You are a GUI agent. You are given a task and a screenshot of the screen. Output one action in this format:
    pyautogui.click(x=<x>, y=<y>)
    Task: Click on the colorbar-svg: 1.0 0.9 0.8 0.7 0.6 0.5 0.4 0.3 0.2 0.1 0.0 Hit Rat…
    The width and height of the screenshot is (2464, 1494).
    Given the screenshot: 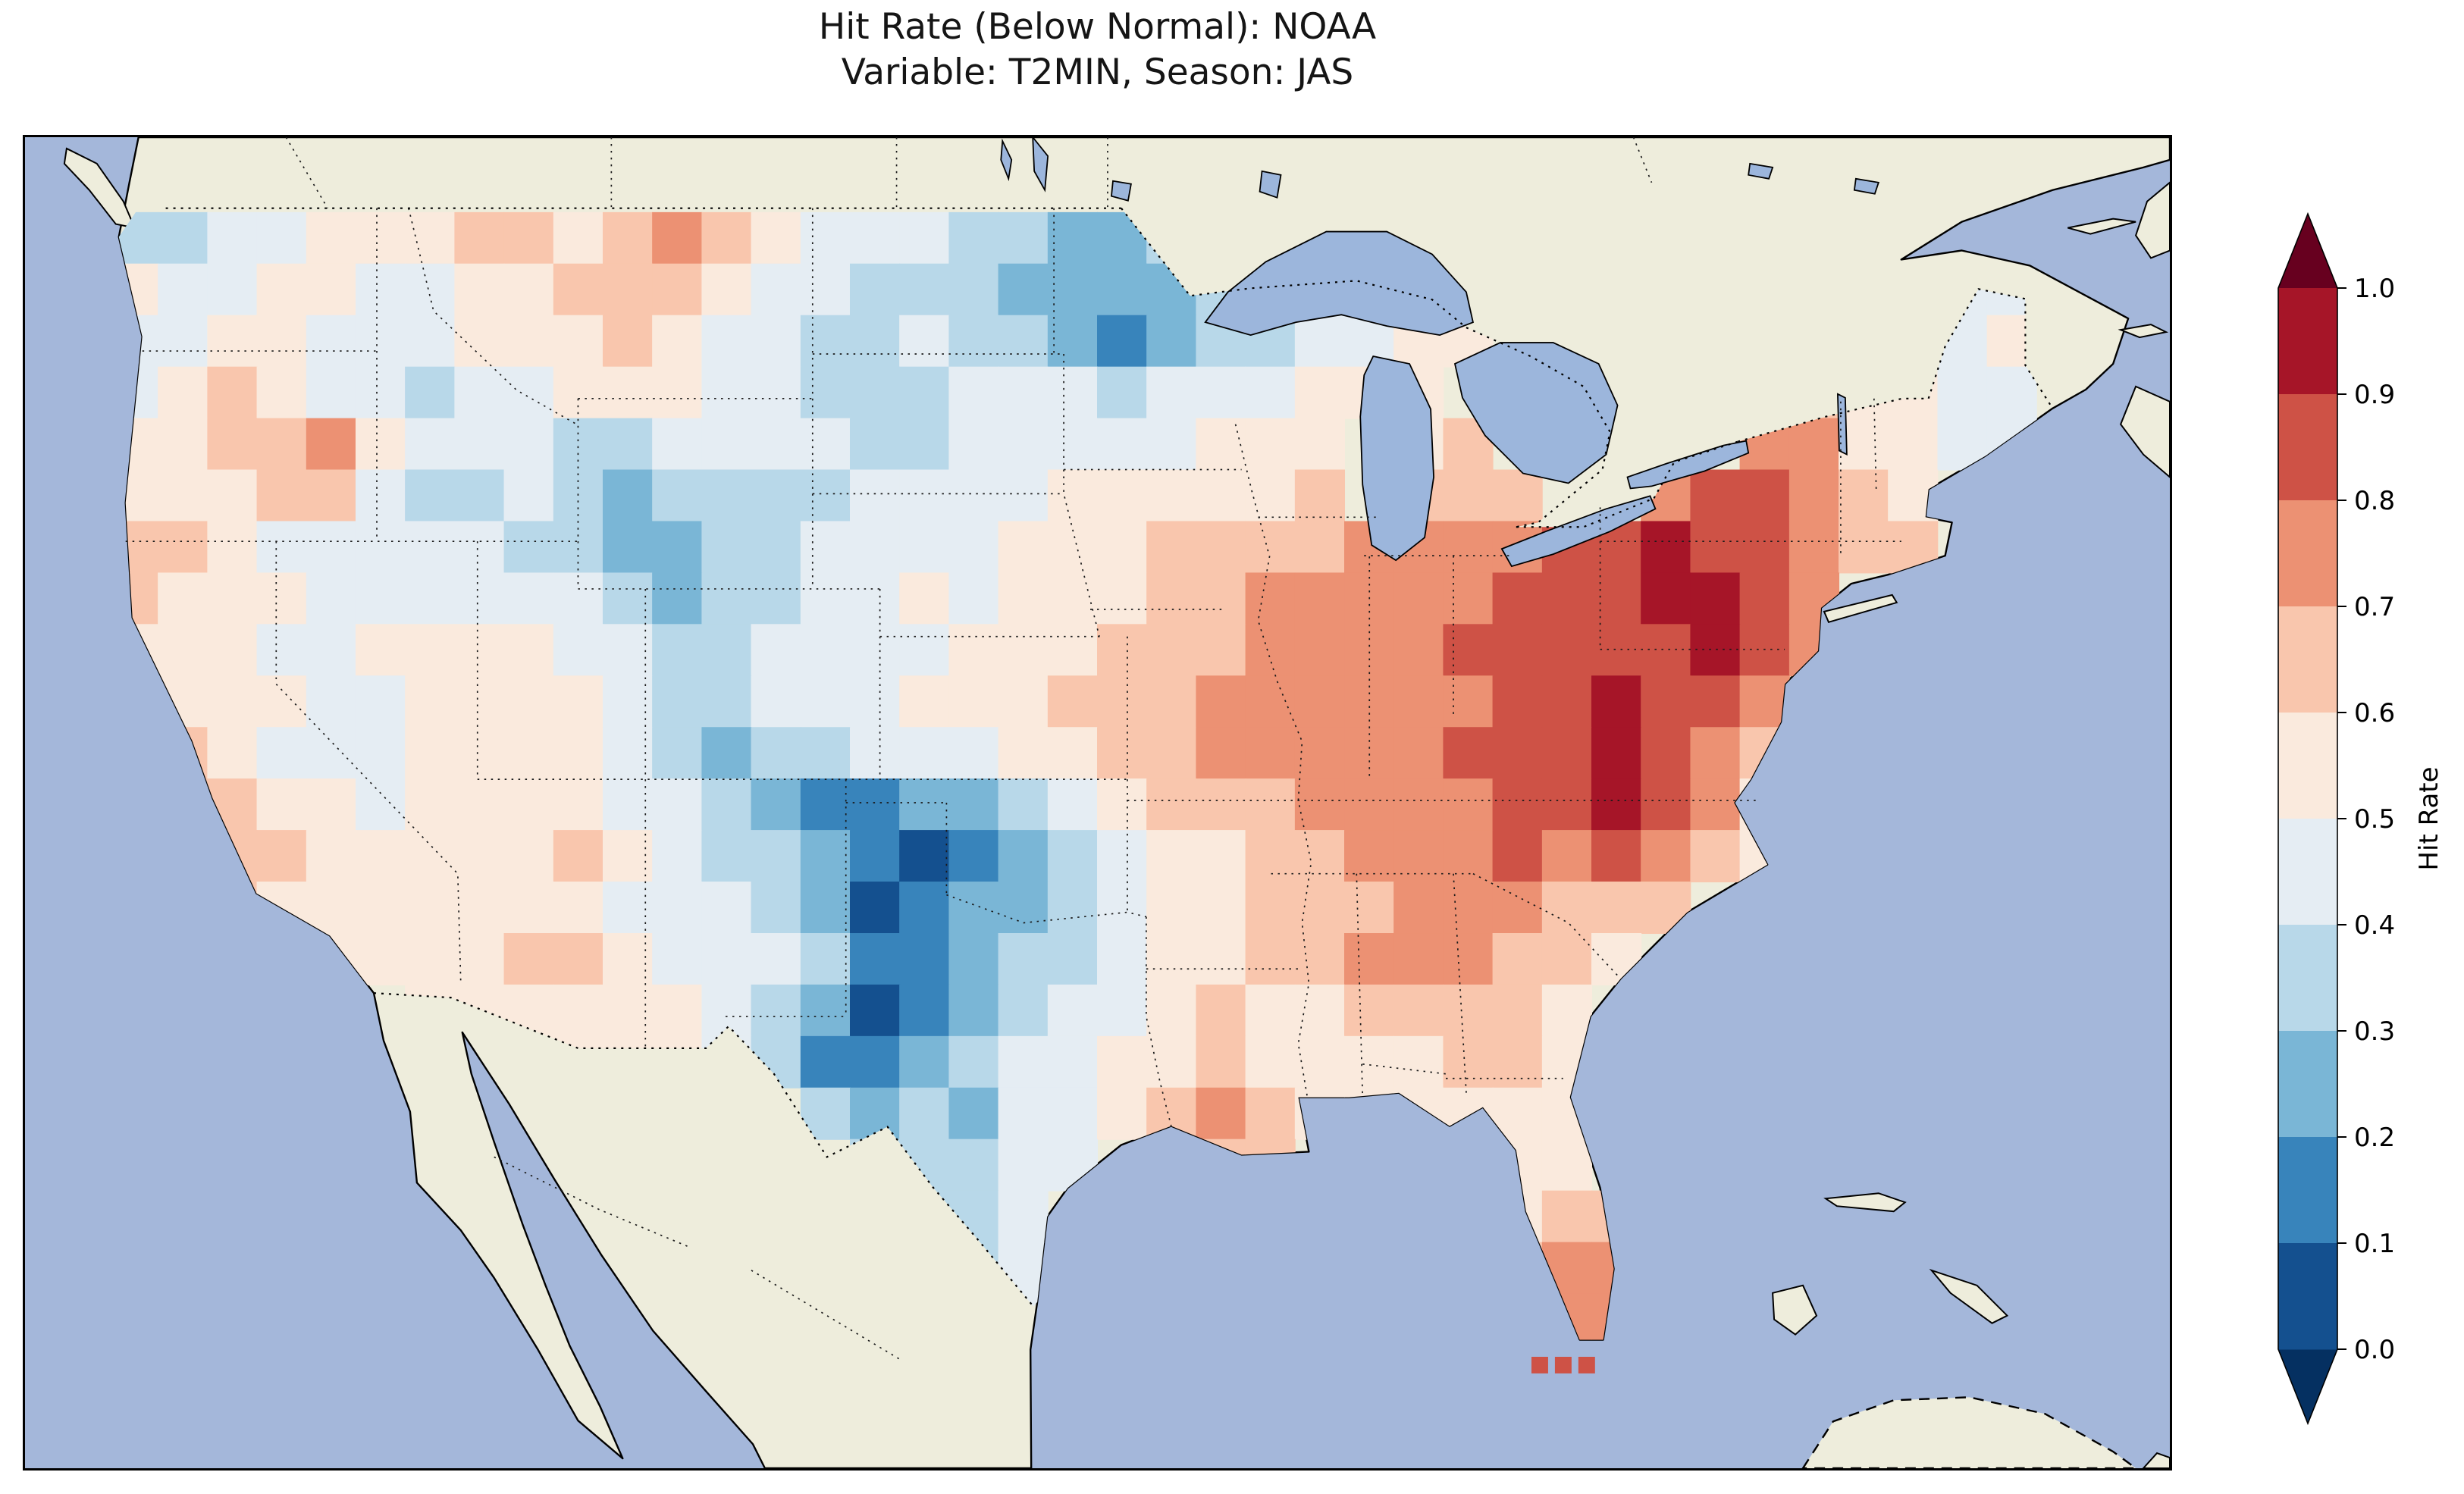 What is the action you would take?
    pyautogui.click(x=2360, y=818)
    